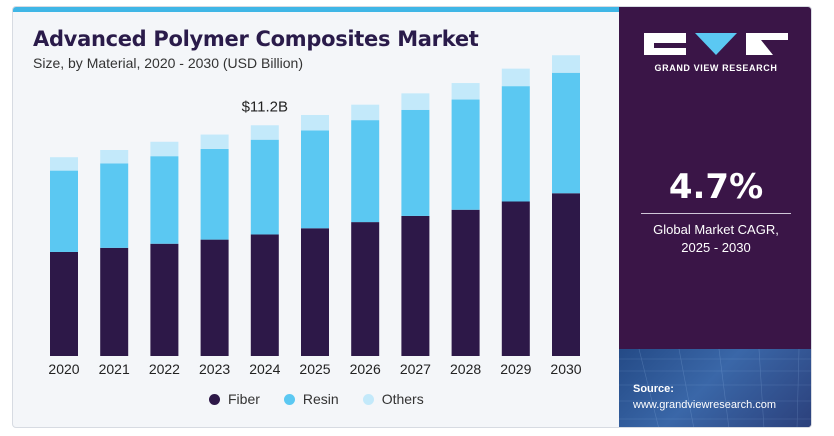 The width and height of the screenshot is (834, 436). I want to click on bar-fiber-2020, so click(64, 303).